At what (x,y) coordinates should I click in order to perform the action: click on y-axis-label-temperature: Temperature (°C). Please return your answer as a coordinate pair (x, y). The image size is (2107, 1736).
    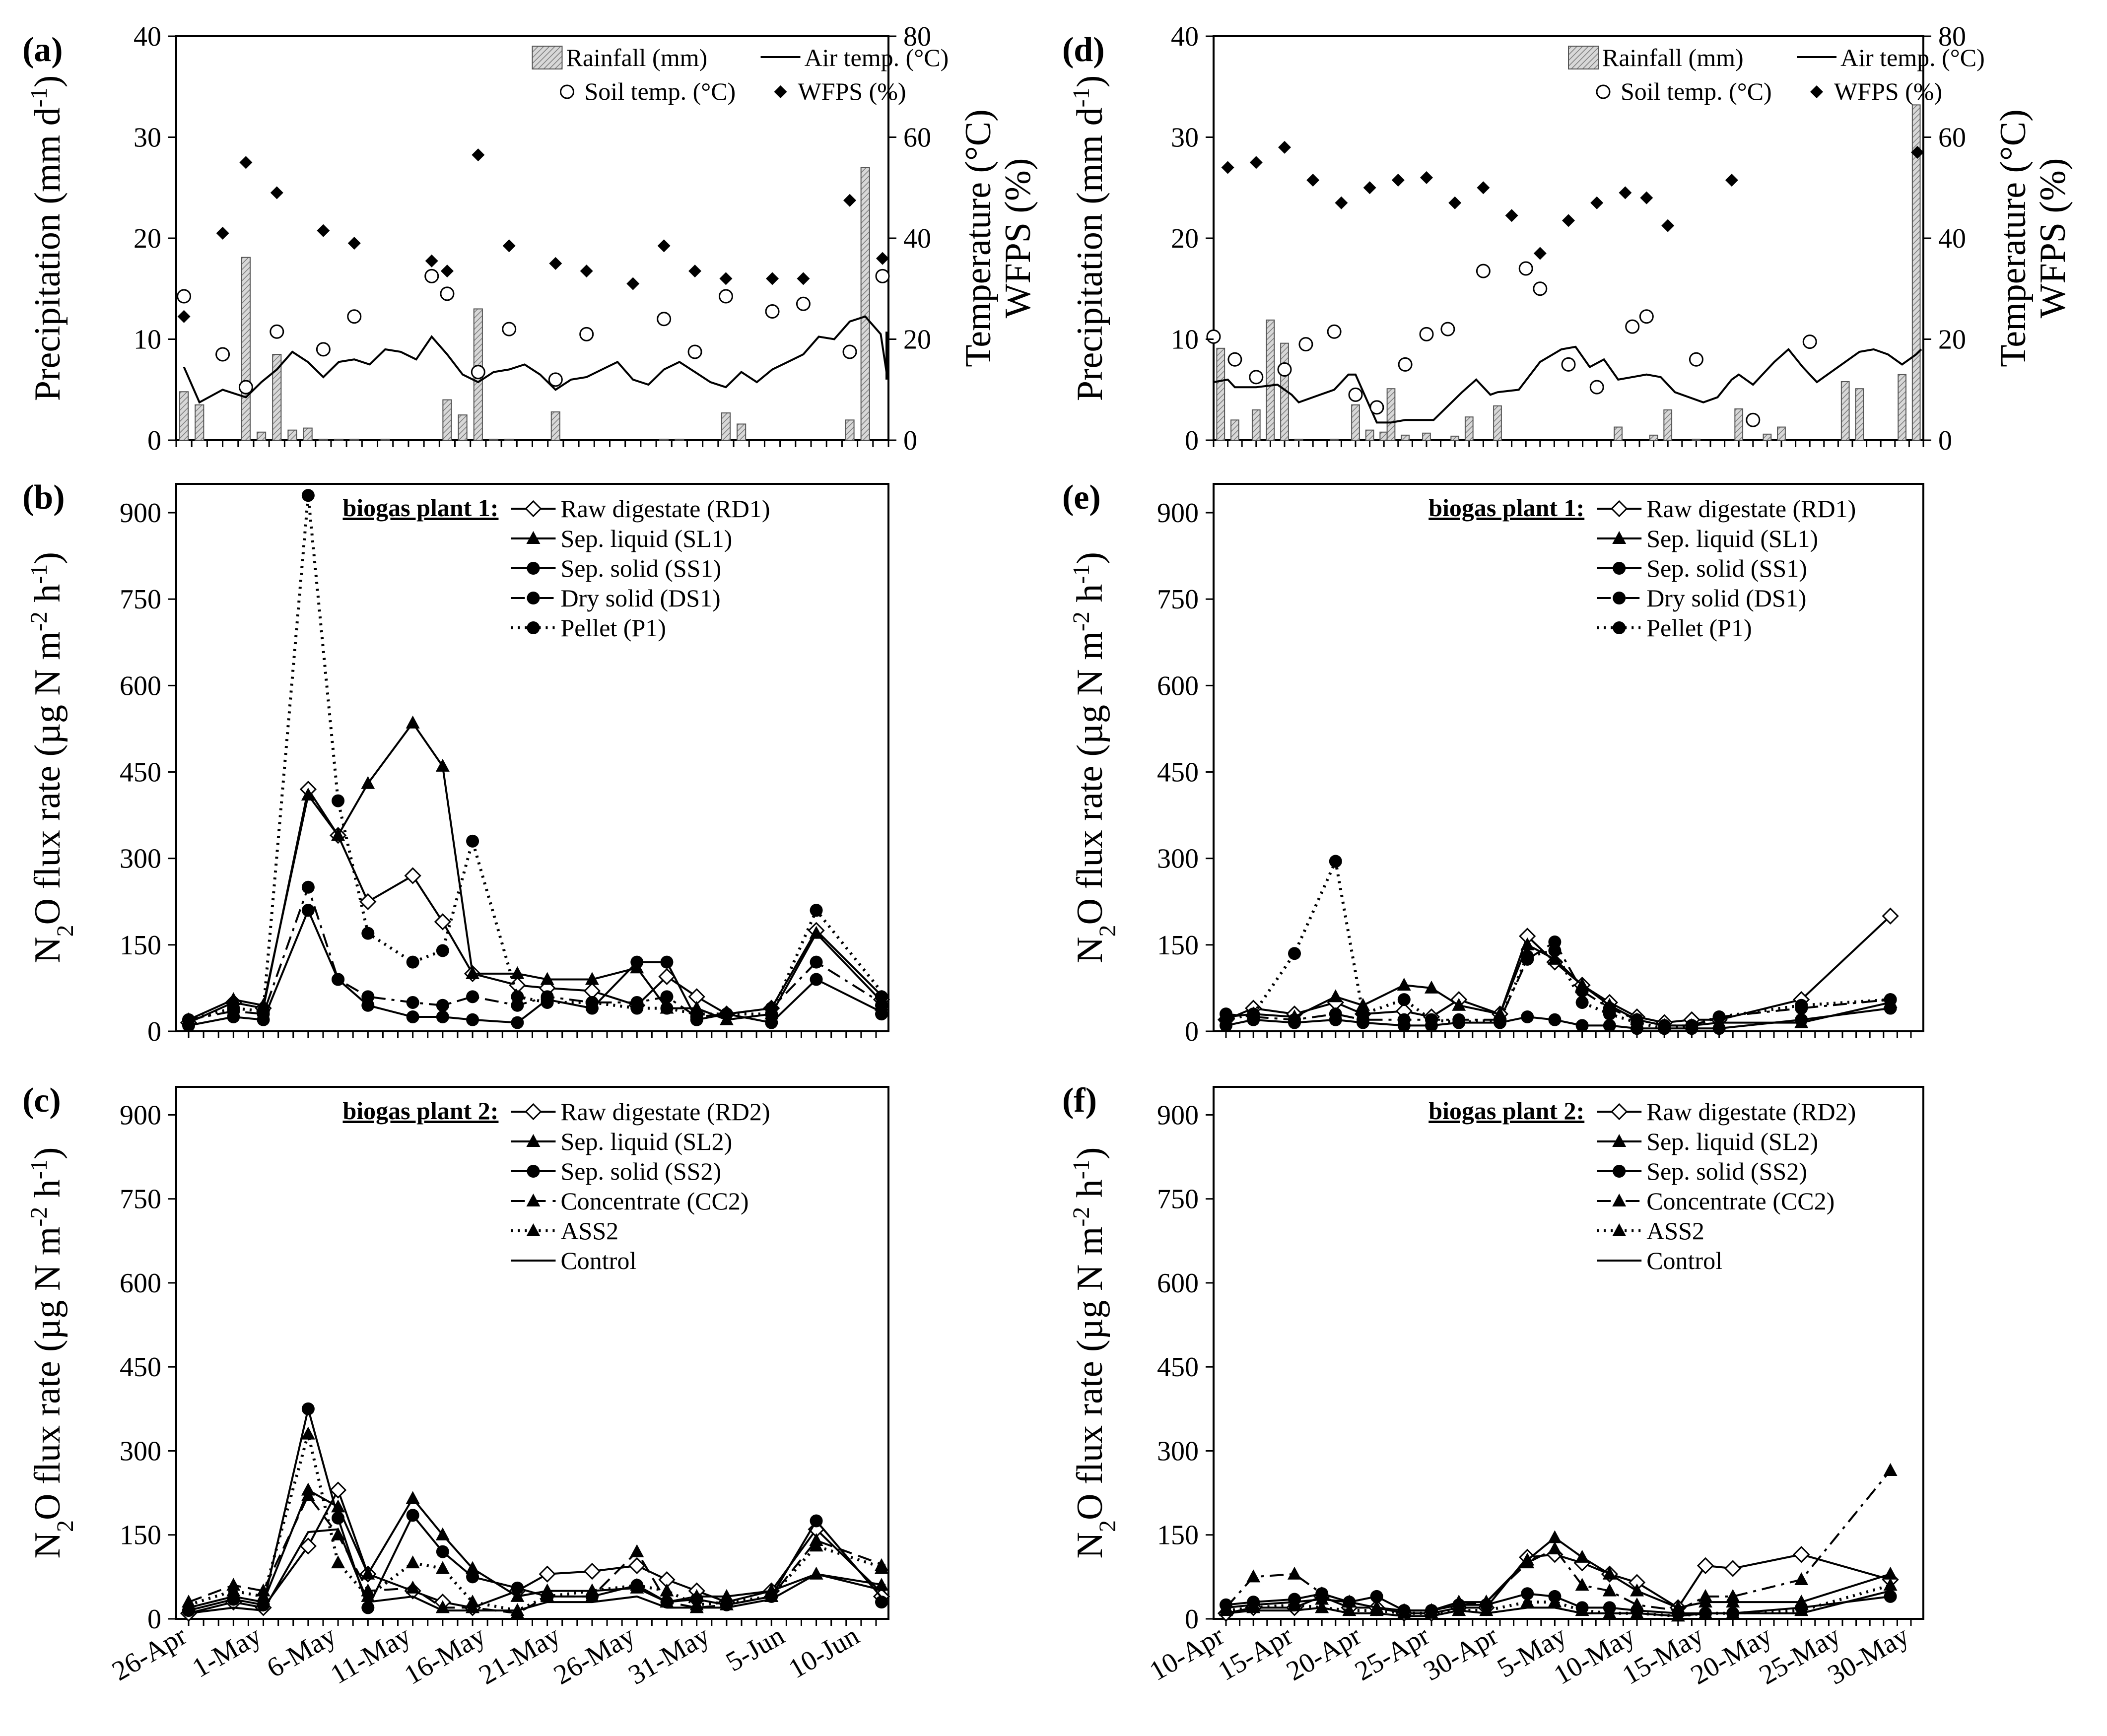
    Looking at the image, I should click on (2014, 238).